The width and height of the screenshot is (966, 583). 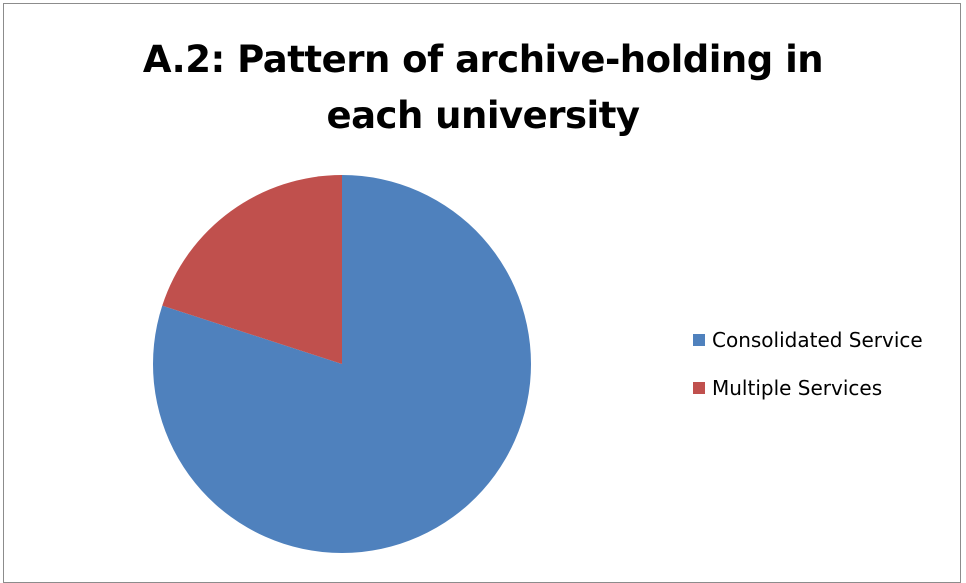 I want to click on legend-swatch-multiple-services, so click(x=699, y=388).